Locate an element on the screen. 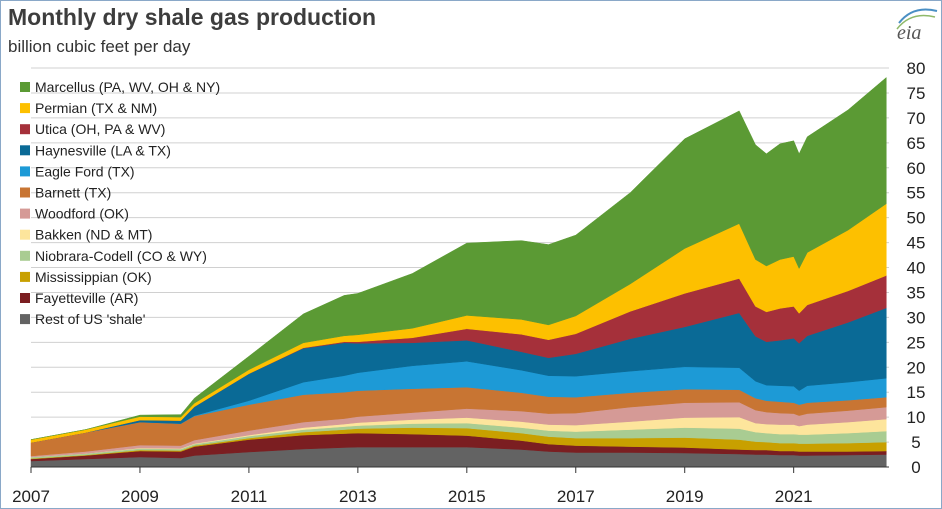 The image size is (942, 509). y-tick-label: 55 is located at coordinates (916, 193).